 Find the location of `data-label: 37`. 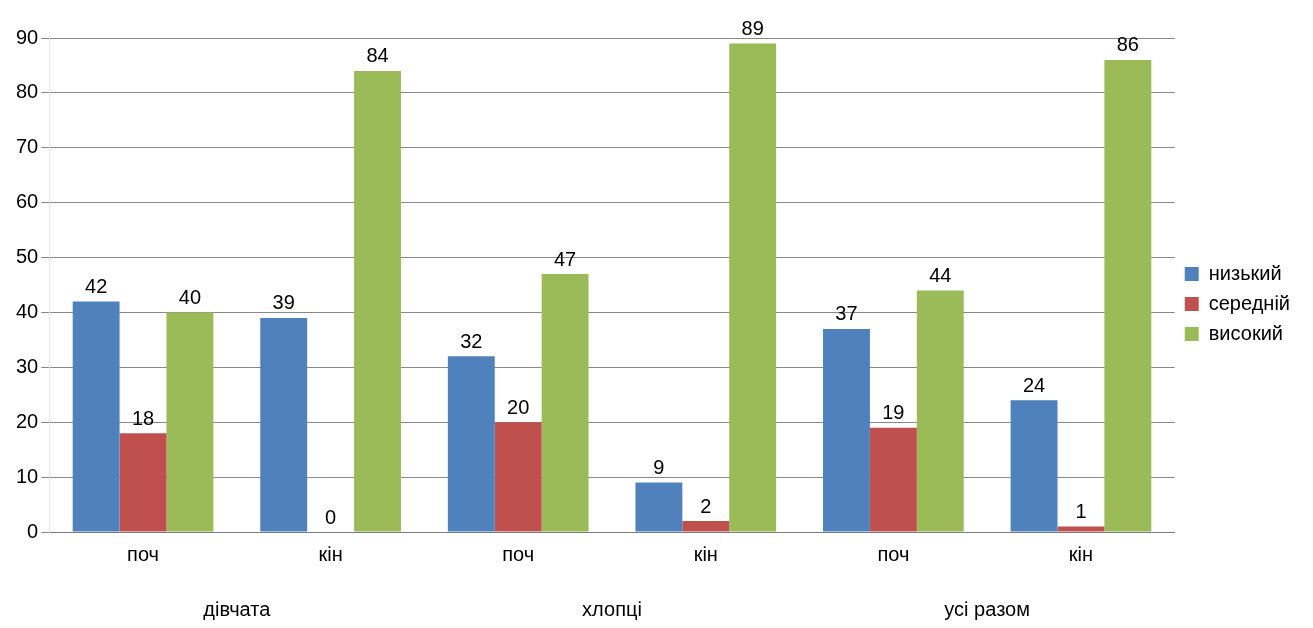

data-label: 37 is located at coordinates (846, 313).